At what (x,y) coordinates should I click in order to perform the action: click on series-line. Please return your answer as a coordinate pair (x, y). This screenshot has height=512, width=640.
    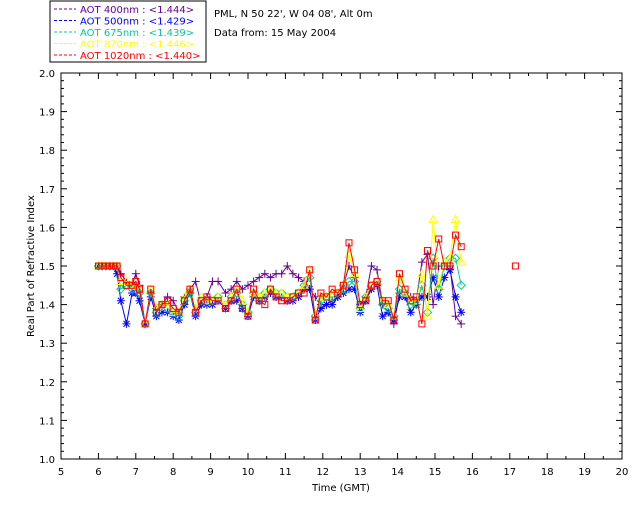
    Looking at the image, I should click on (280, 279).